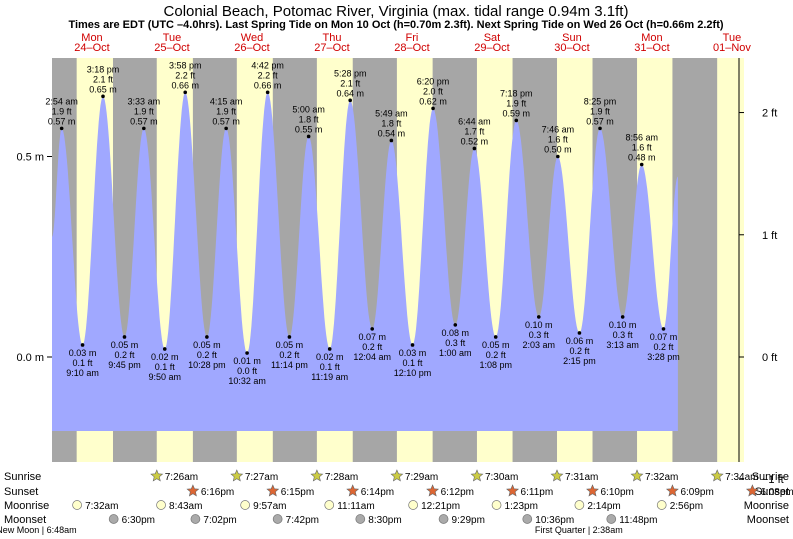 This screenshot has height=539, width=793. What do you see at coordinates (501, 477) in the screenshot?
I see `sunrise-time: 7:30am` at bounding box center [501, 477].